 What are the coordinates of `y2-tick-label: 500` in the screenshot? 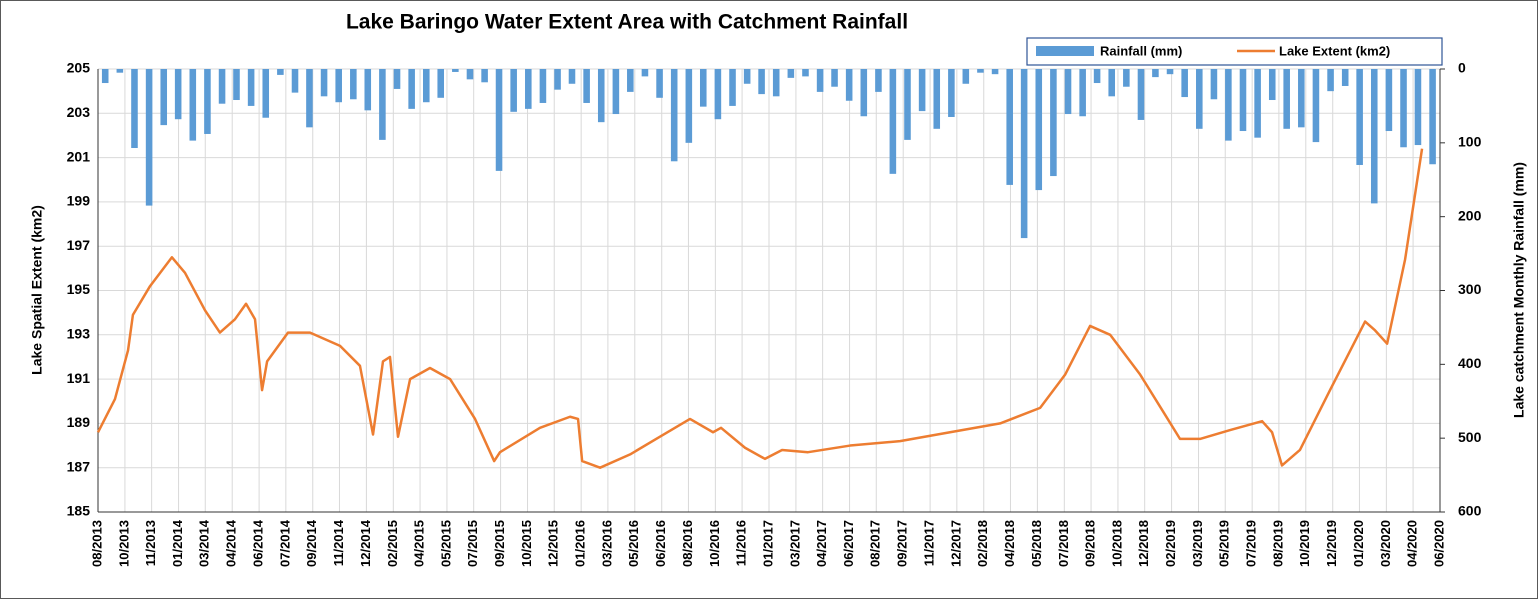 It's located at (1470, 437).